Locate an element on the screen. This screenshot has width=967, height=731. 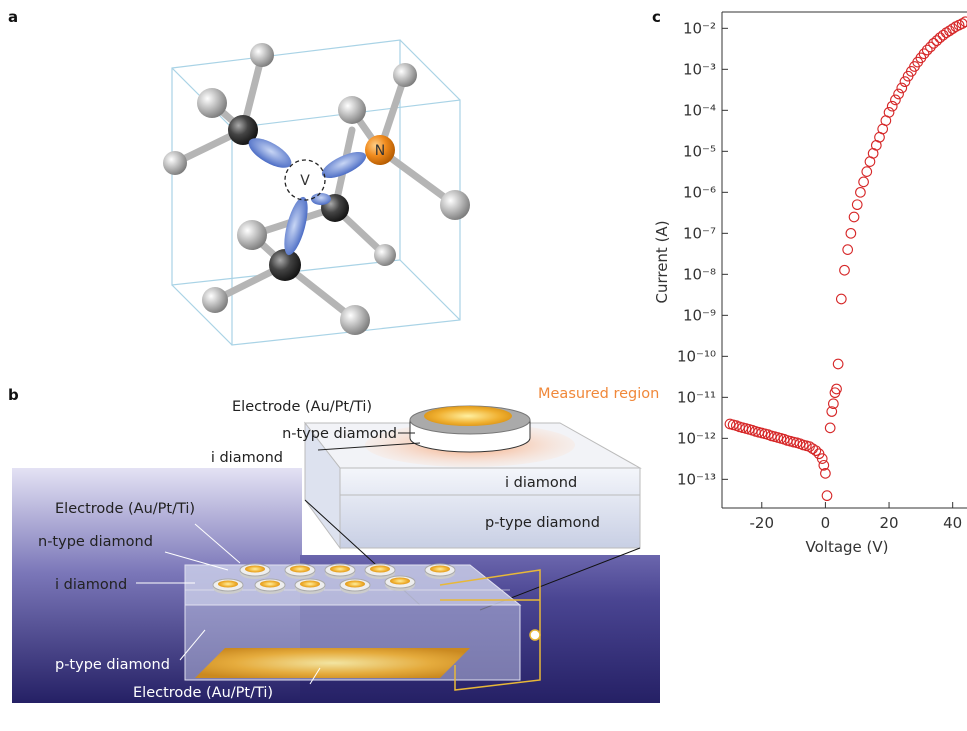
vacancy-label: V is located at coordinates (305, 181).